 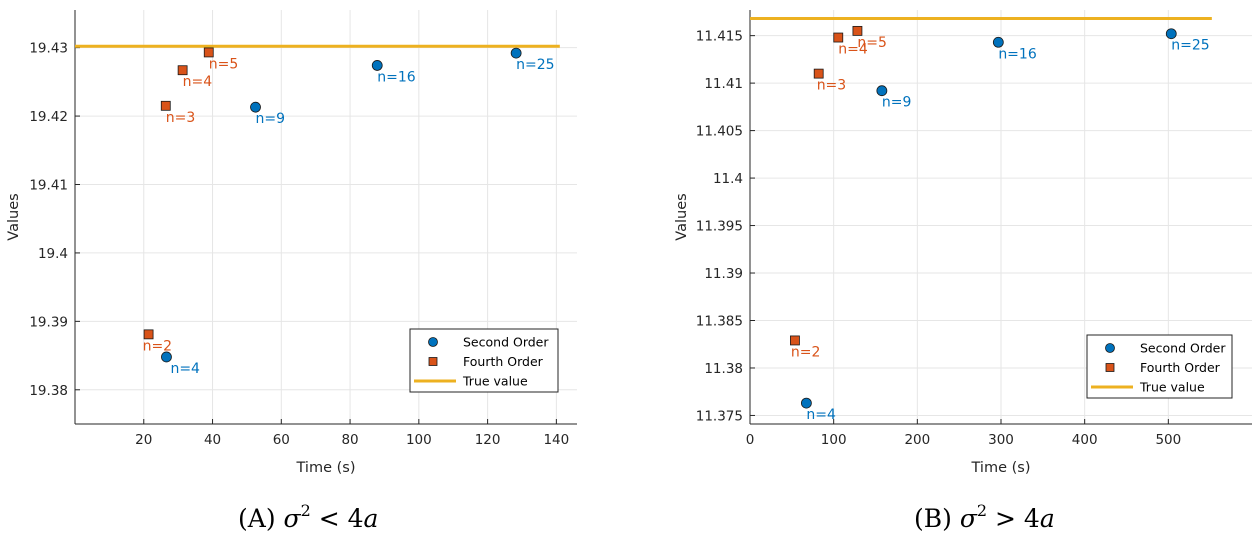 What do you see at coordinates (488, 440) in the screenshot?
I see `x-tick-label: 120` at bounding box center [488, 440].